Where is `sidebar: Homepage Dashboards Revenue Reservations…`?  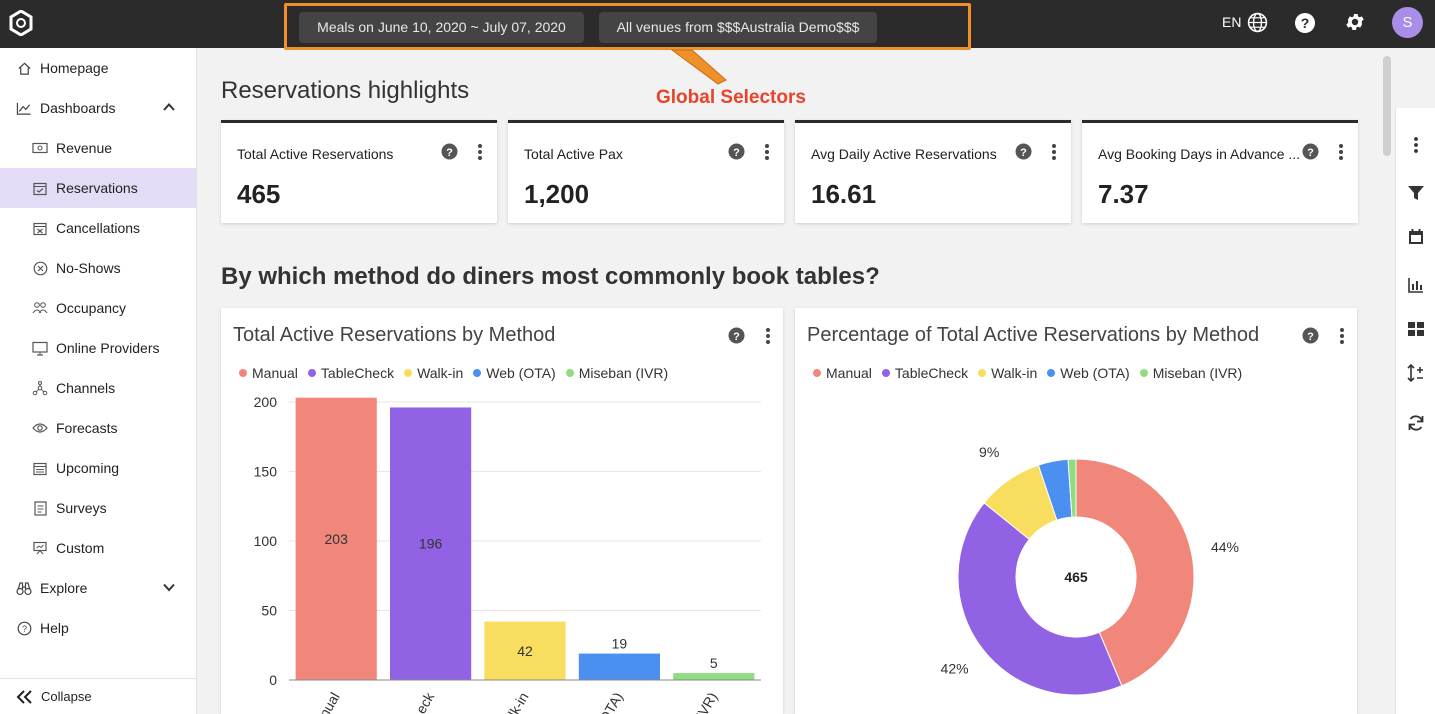
sidebar: Homepage Dashboards Revenue Reservations… is located at coordinates (98, 381).